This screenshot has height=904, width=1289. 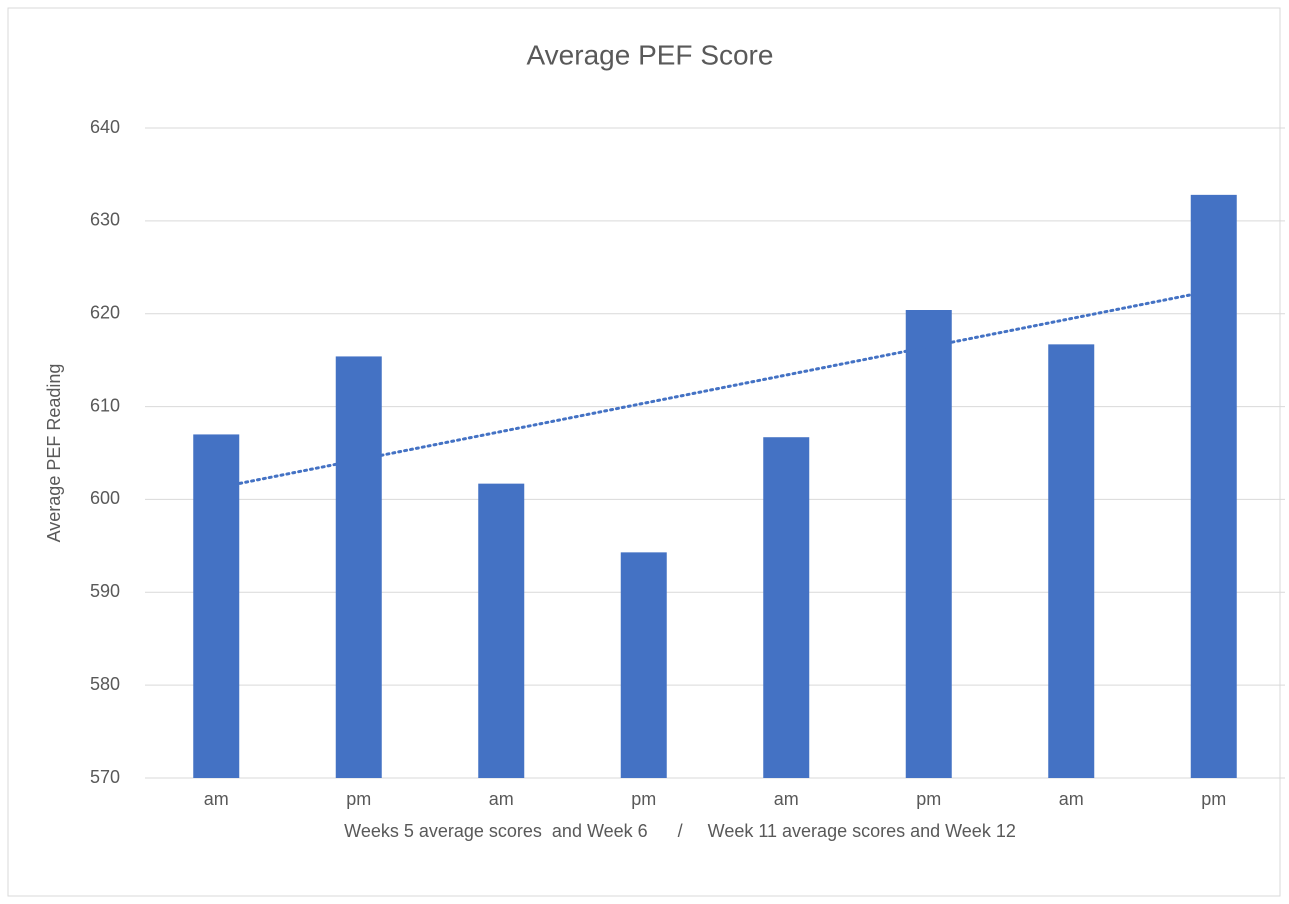 What do you see at coordinates (105, 591) in the screenshot?
I see `y-tick-label: 590` at bounding box center [105, 591].